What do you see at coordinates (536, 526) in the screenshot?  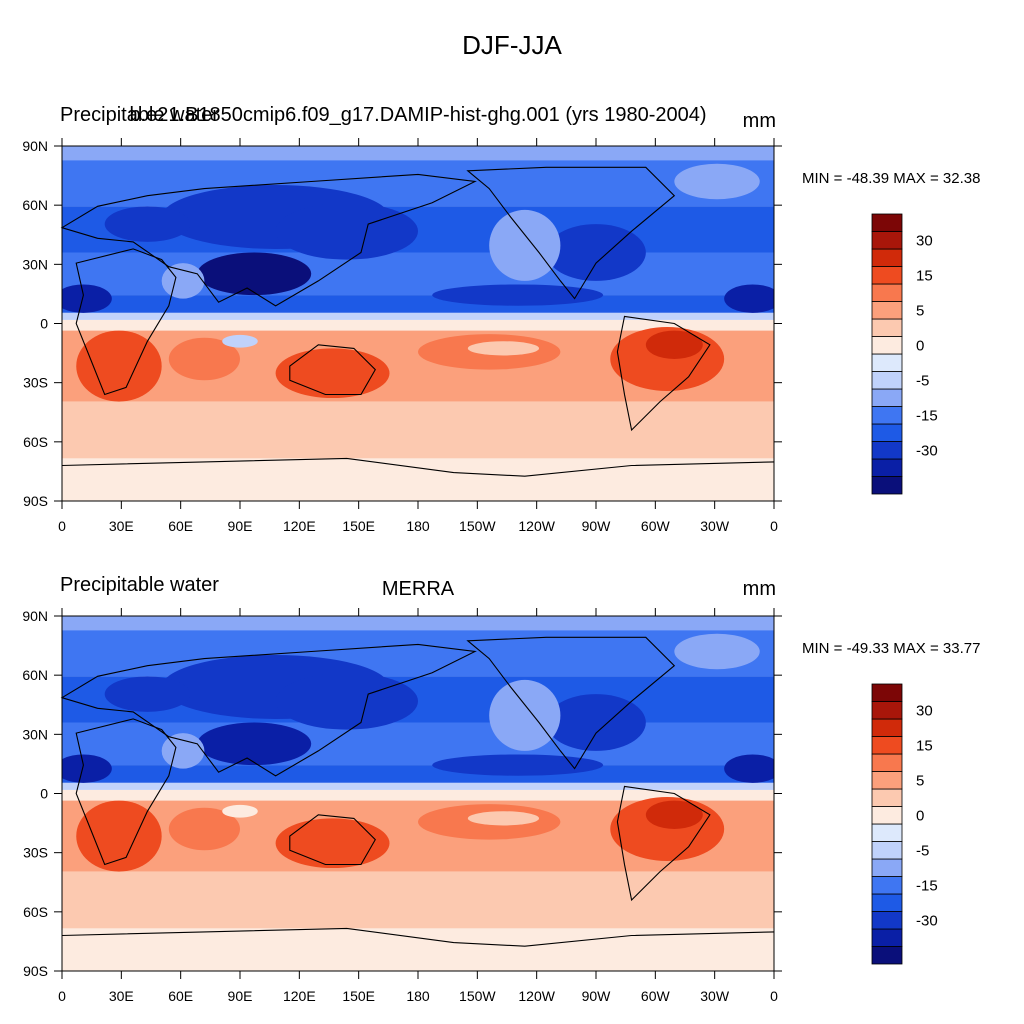 I see `x-tick-label: 120W` at bounding box center [536, 526].